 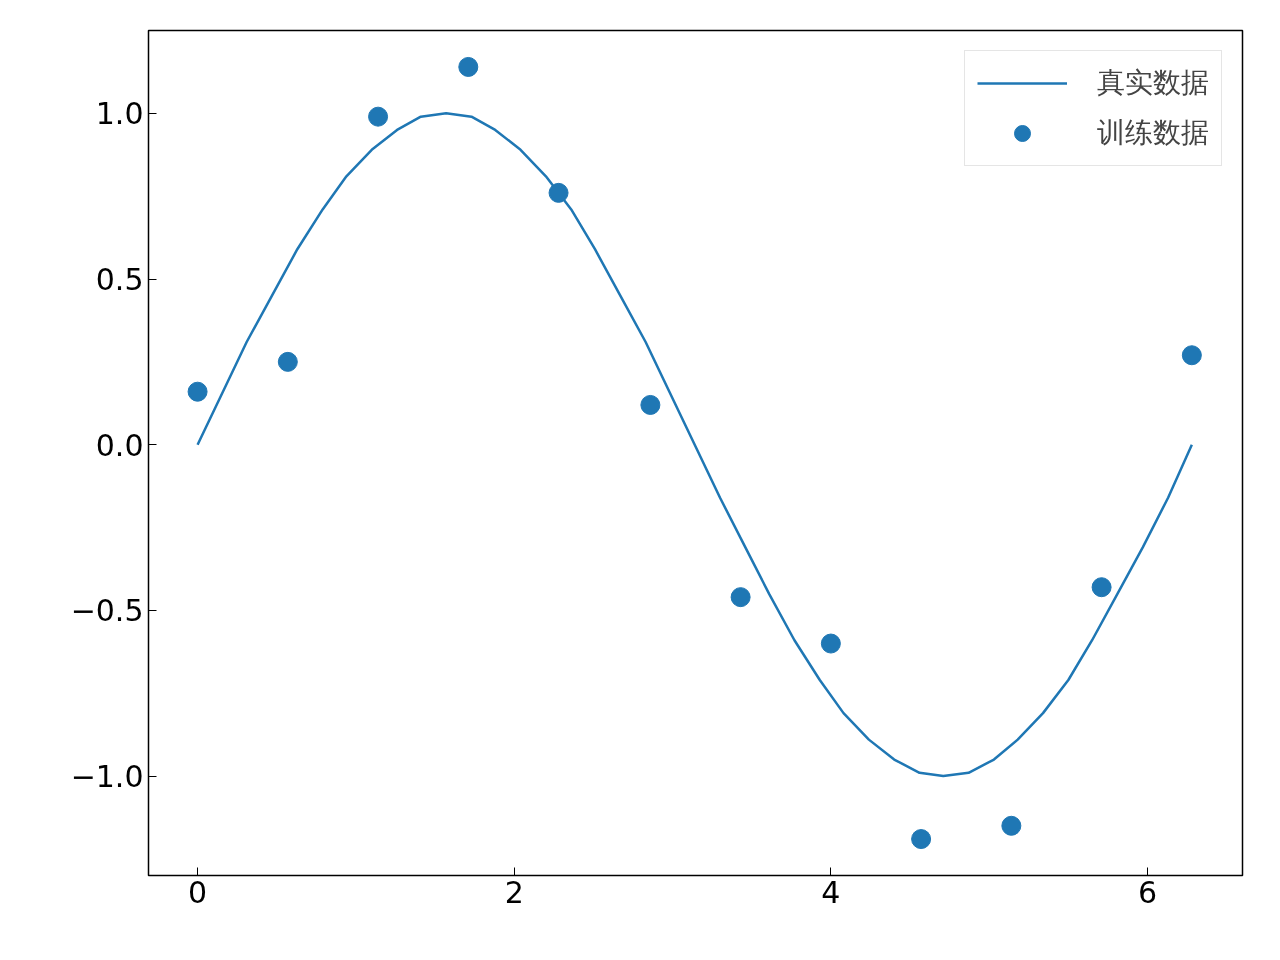 What do you see at coordinates (119, 280) in the screenshot?
I see `y-tick-label: 0.5` at bounding box center [119, 280].